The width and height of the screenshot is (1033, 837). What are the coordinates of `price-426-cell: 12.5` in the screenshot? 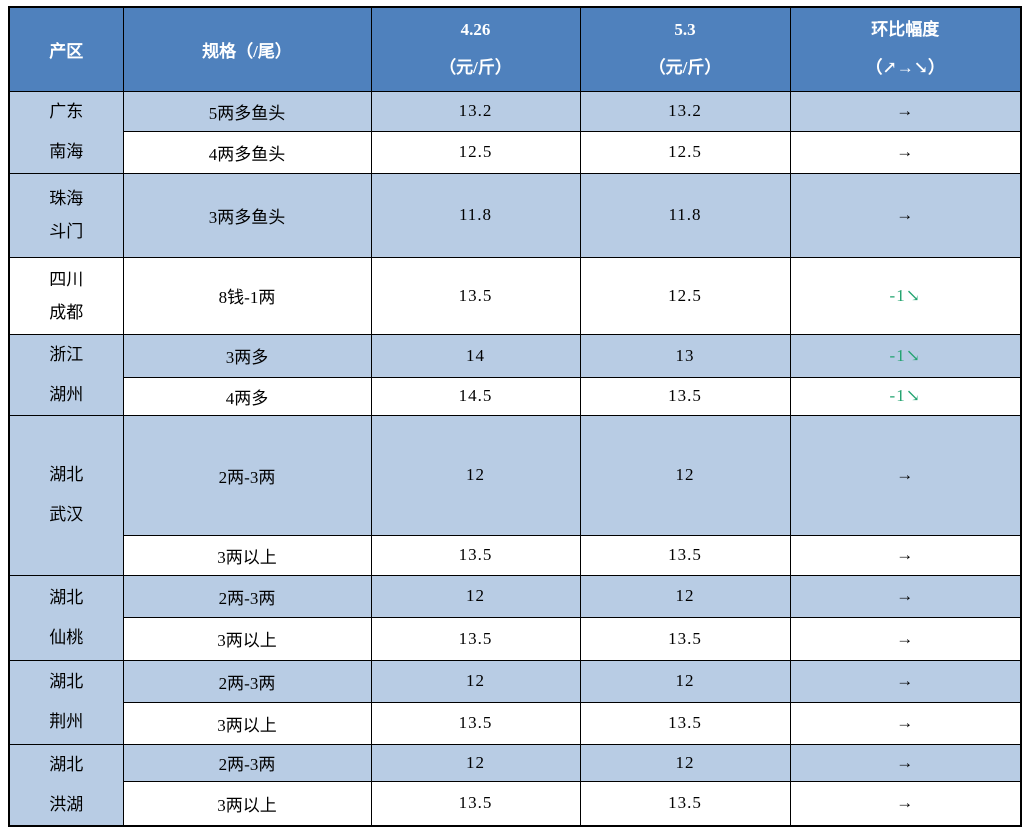 It's located at (475, 152).